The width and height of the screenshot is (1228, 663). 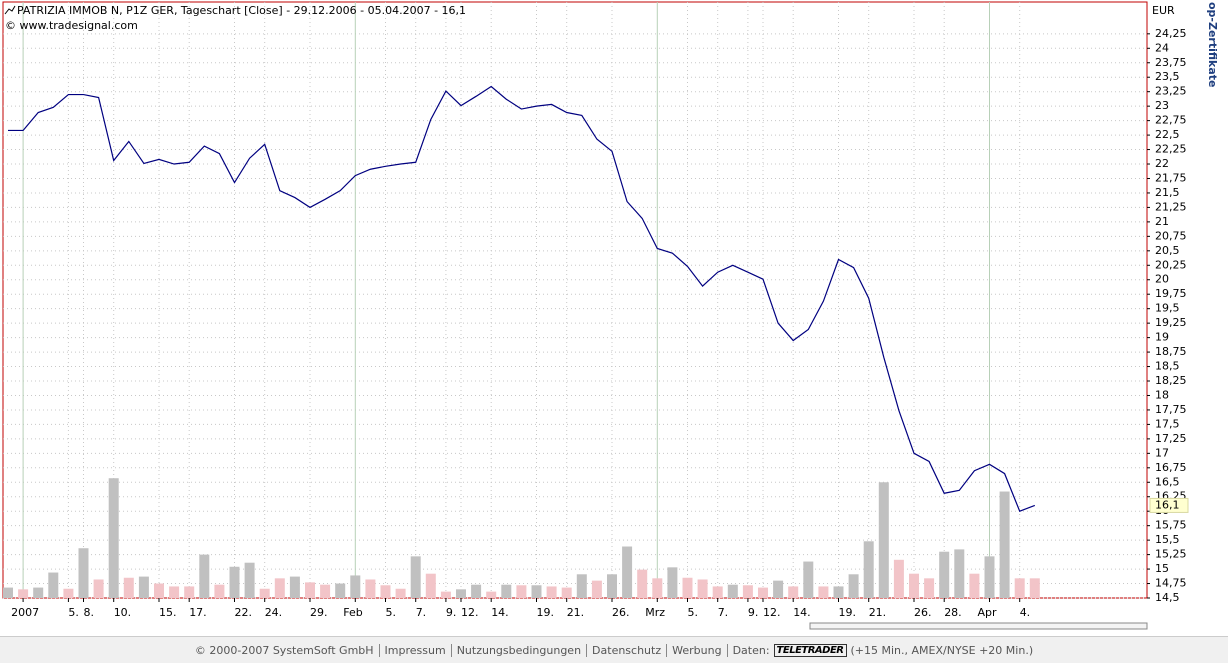 What do you see at coordinates (412, 650) in the screenshot?
I see `footer-link: Impressum` at bounding box center [412, 650].